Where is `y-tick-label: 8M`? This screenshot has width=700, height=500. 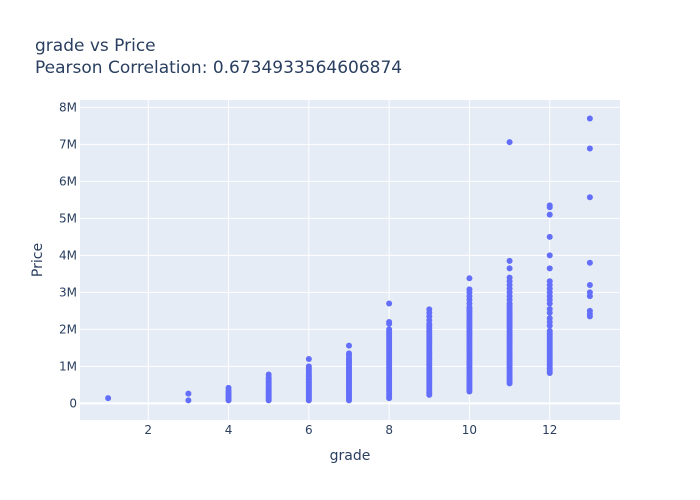
y-tick-label: 8M is located at coordinates (68, 107).